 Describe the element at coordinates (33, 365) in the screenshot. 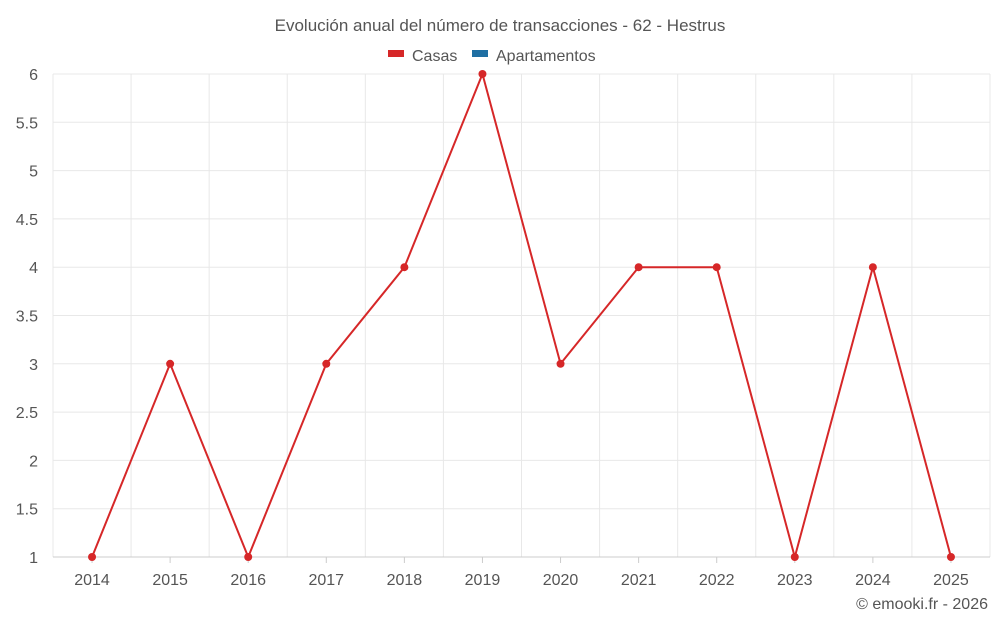

I see `y-tick-label: 3` at that location.